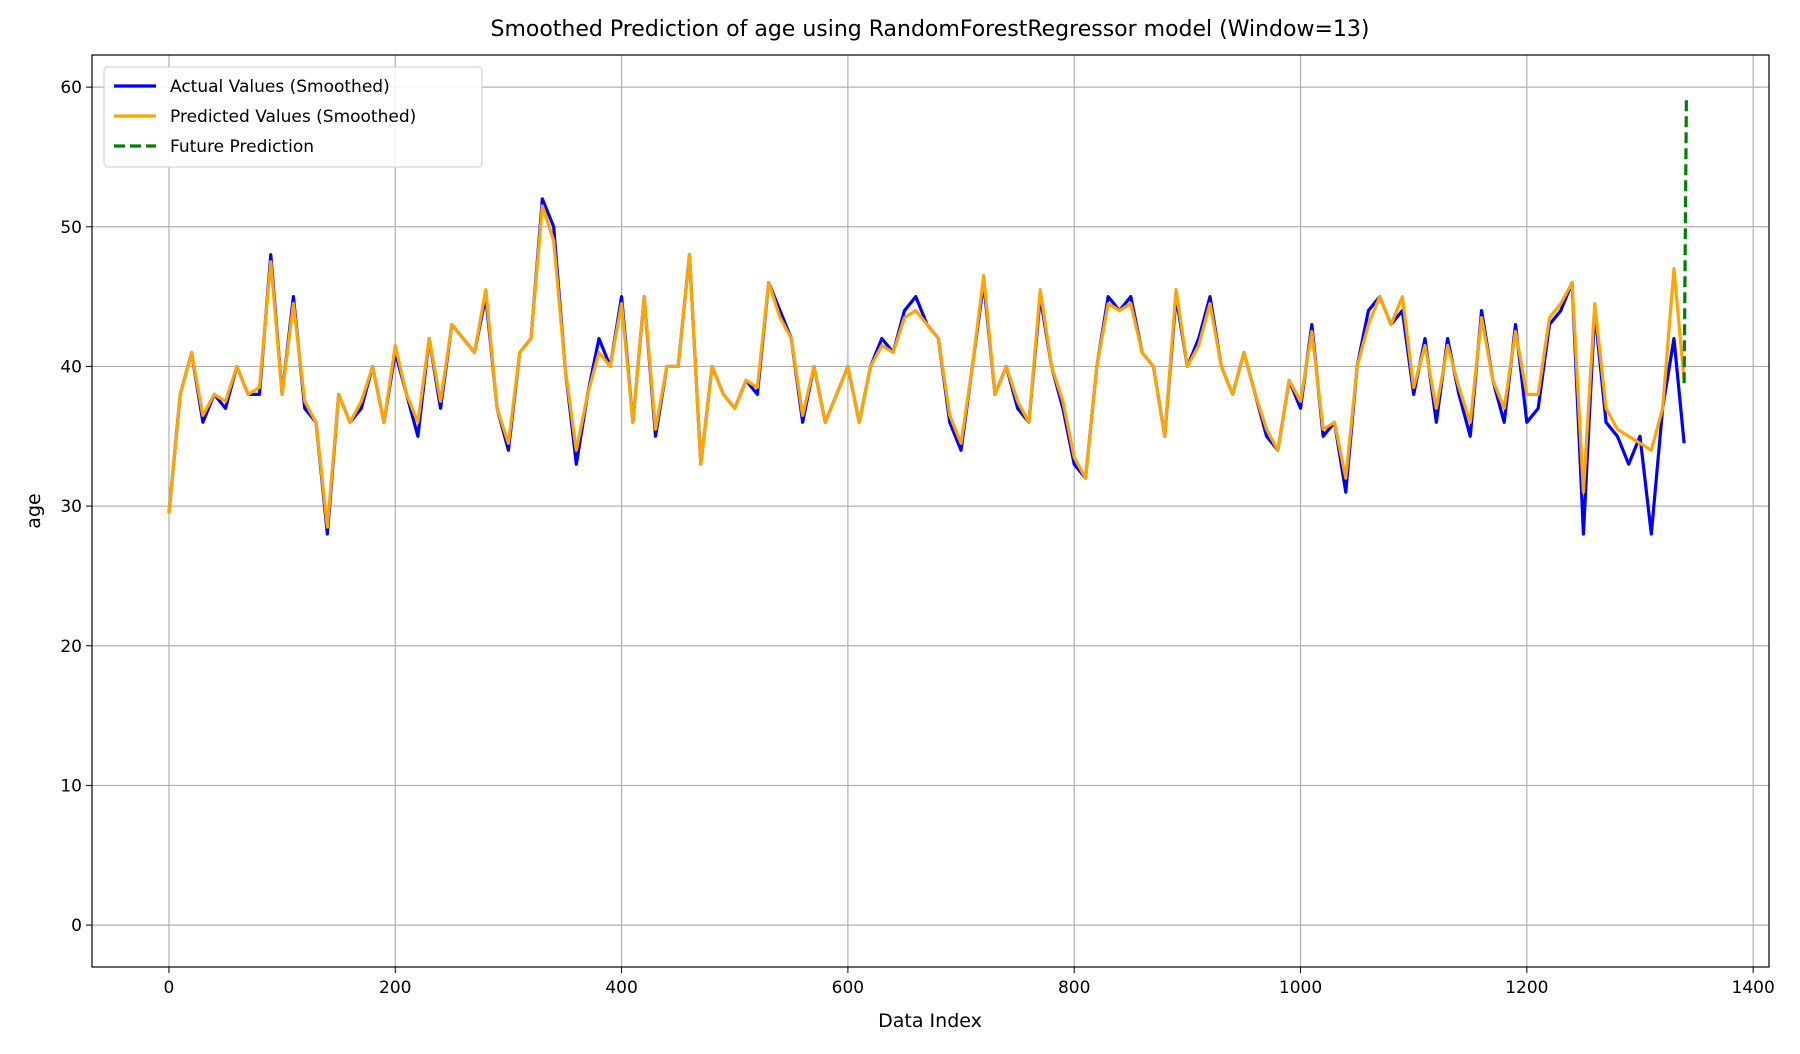 The width and height of the screenshot is (1800, 1054). What do you see at coordinates (71, 228) in the screenshot?
I see `y-tick-label: 50` at bounding box center [71, 228].